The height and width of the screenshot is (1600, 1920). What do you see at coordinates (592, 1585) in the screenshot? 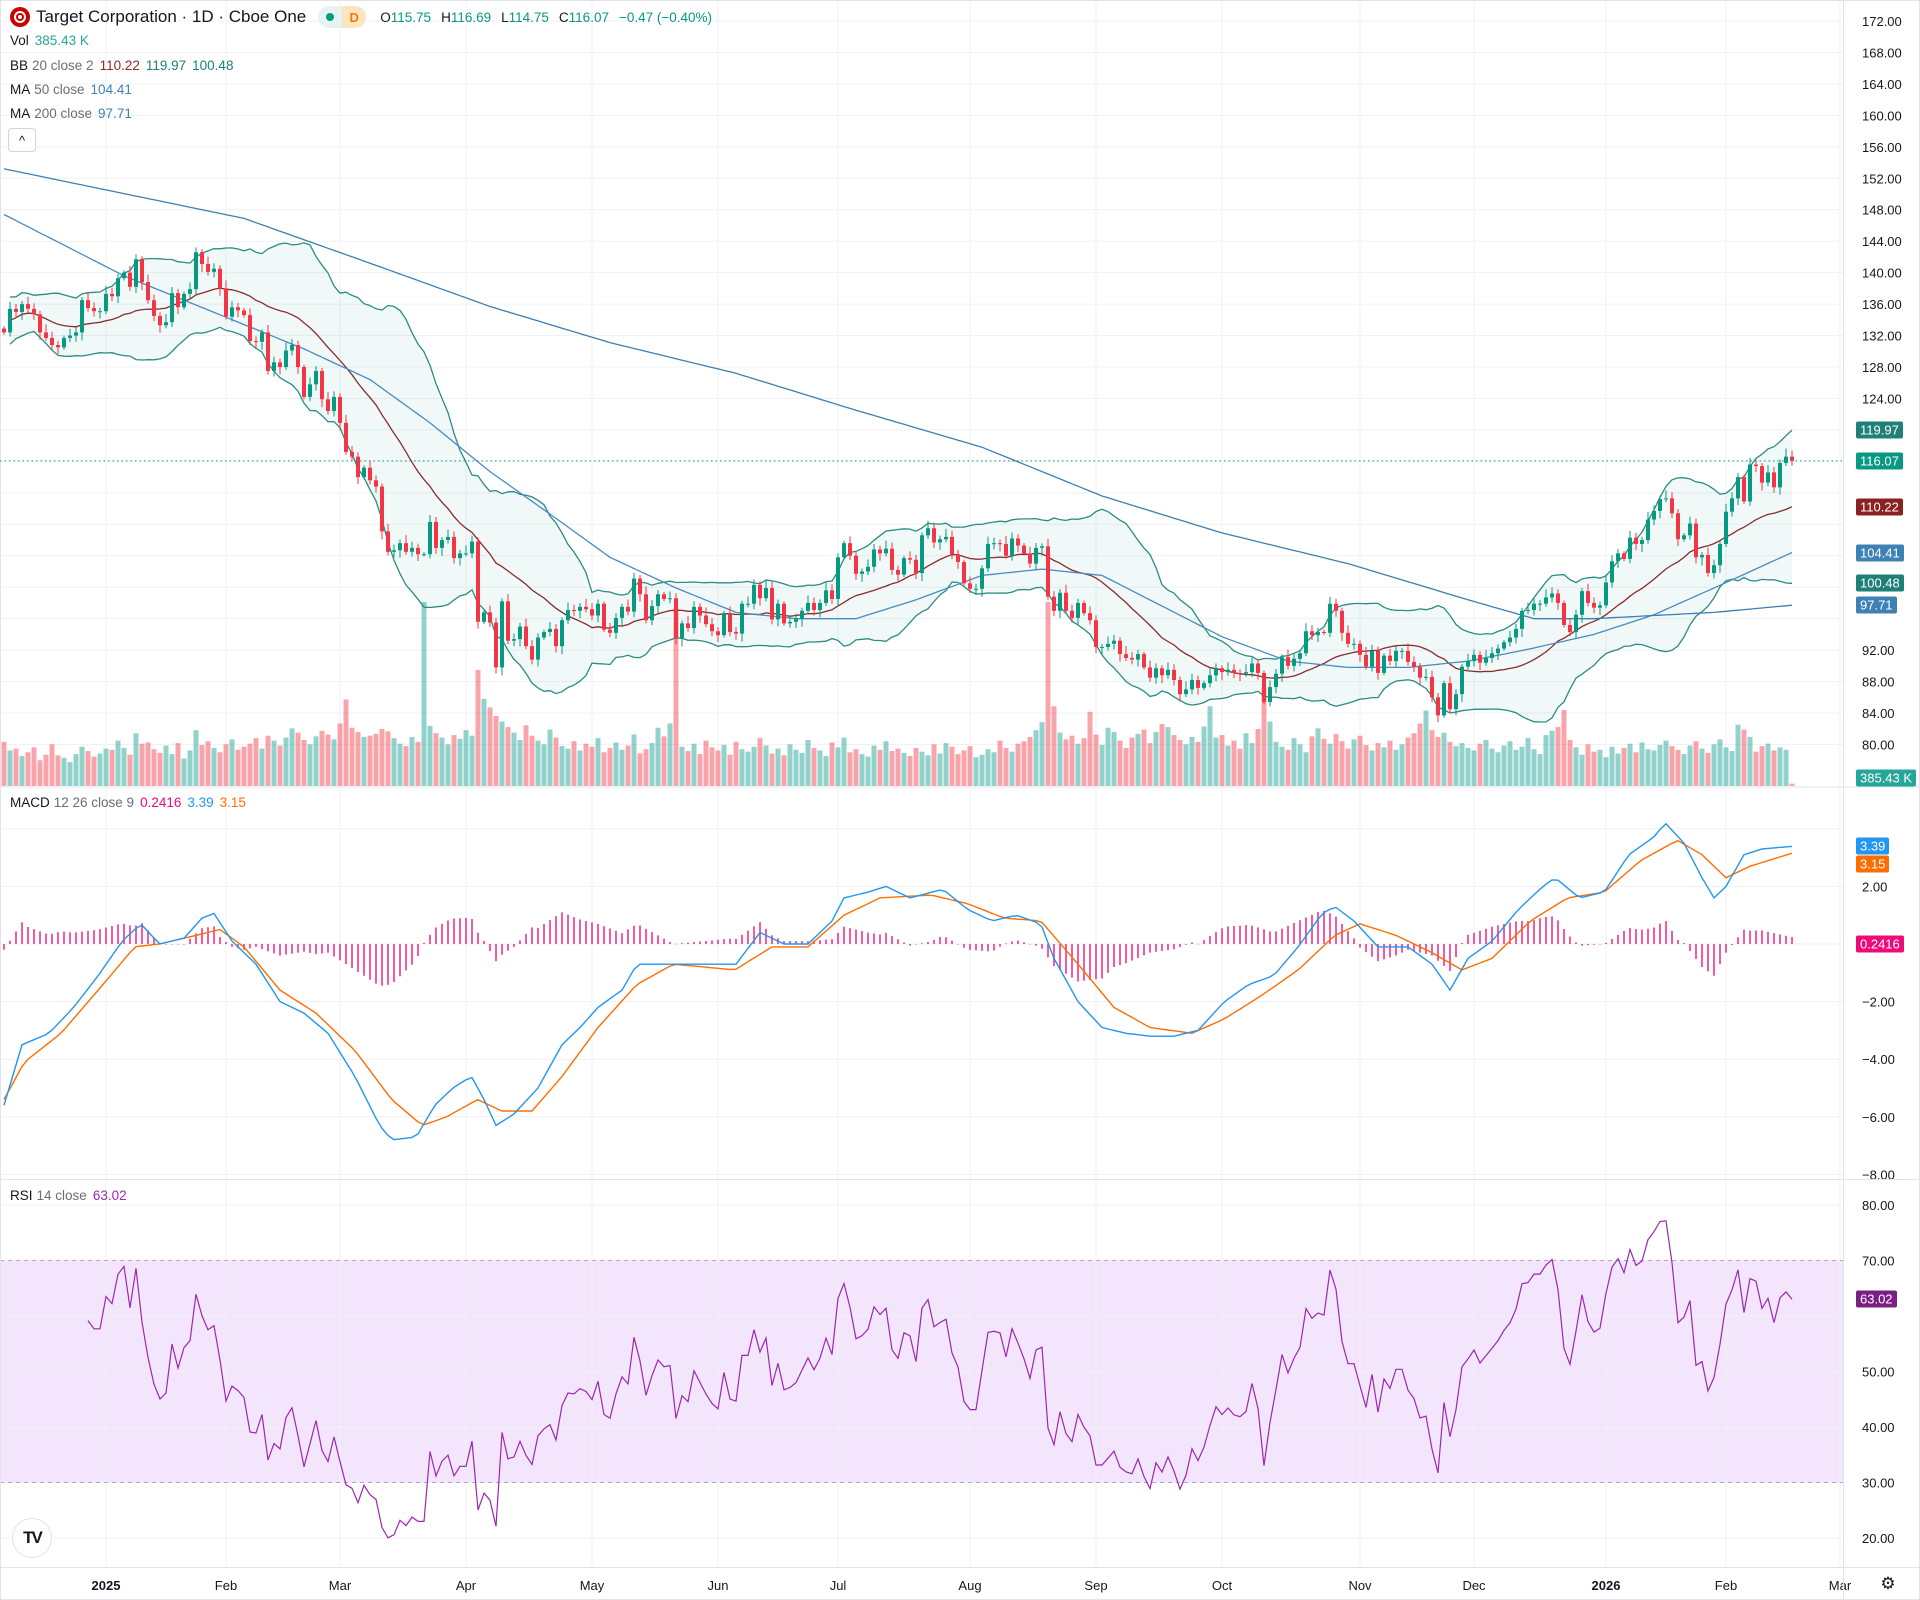
I see `time-axis-label: May` at bounding box center [592, 1585].